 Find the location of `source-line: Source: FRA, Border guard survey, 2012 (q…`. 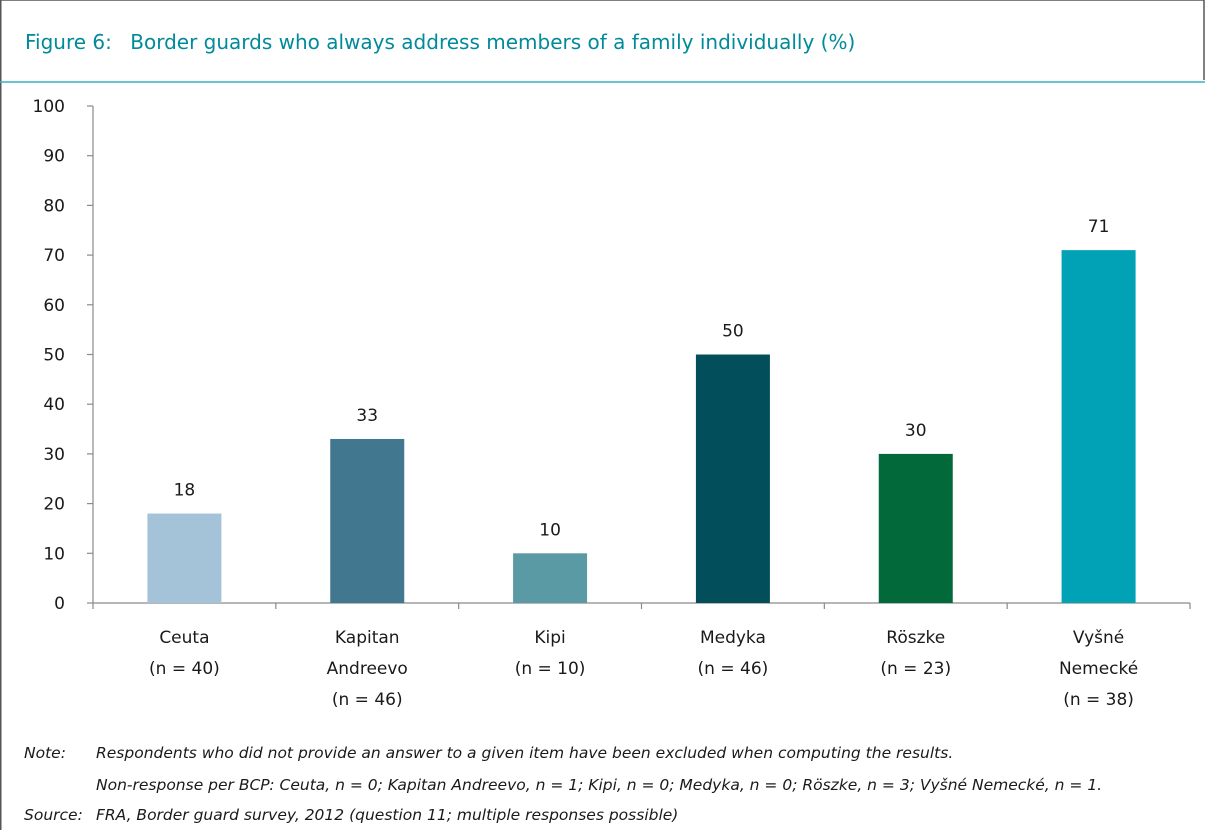

source-line: Source: FRA, Border guard survey, 2012 (q… is located at coordinates (351, 815).